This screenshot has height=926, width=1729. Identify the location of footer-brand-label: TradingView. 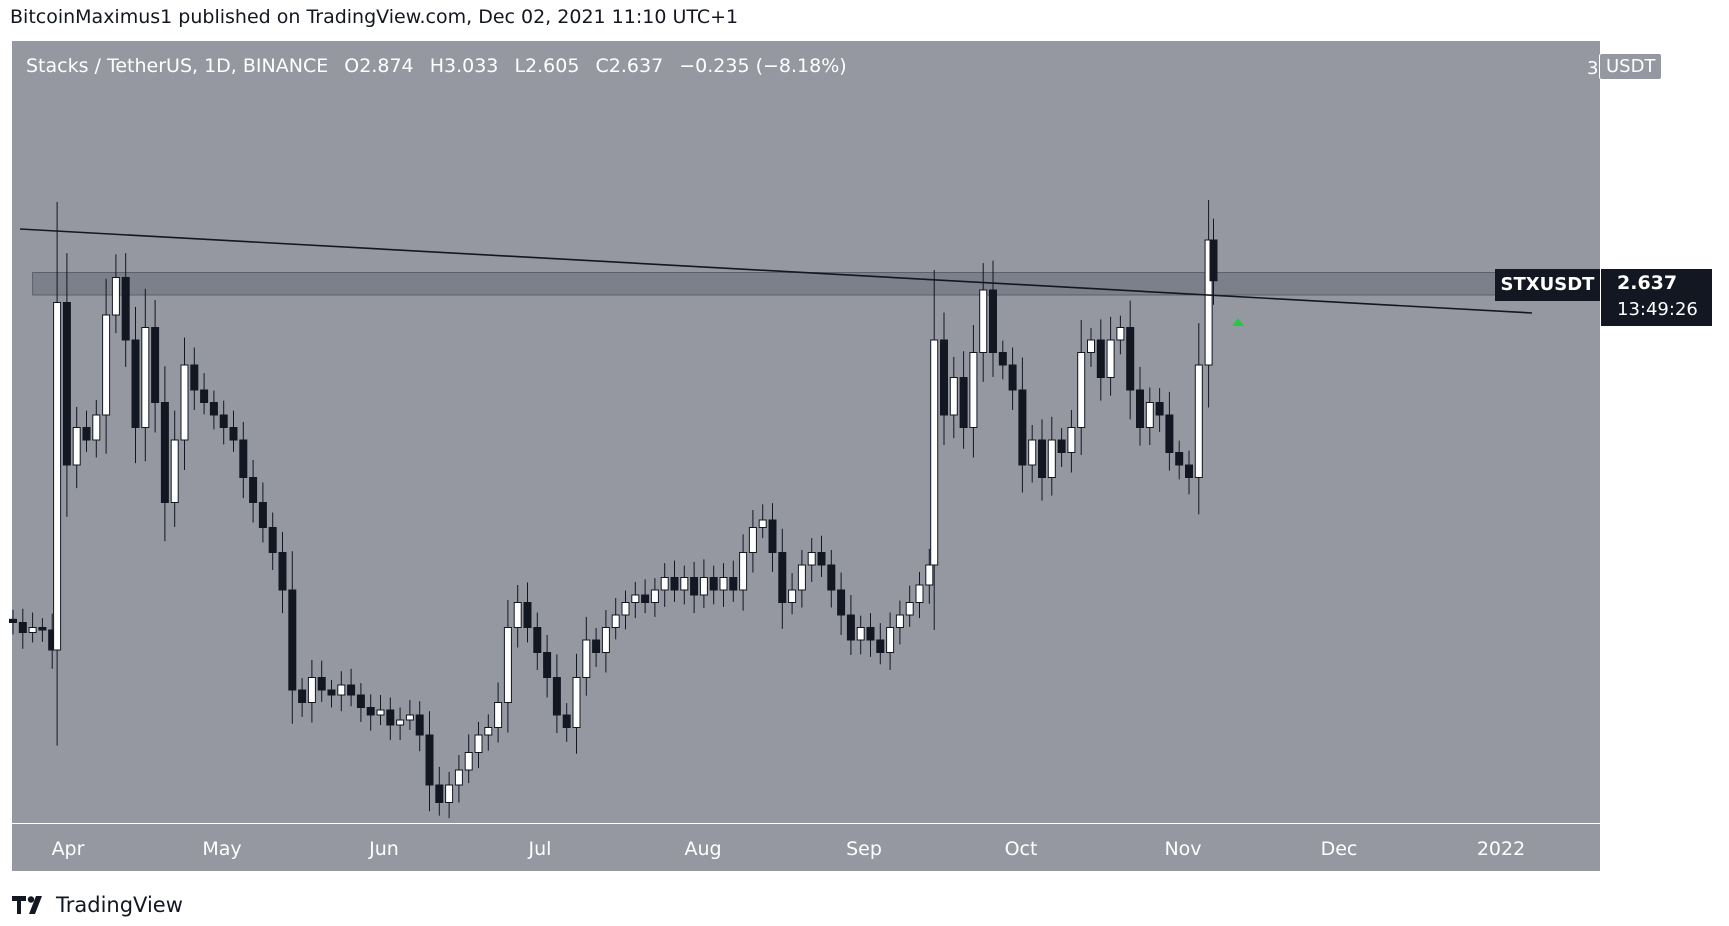
(119, 905).